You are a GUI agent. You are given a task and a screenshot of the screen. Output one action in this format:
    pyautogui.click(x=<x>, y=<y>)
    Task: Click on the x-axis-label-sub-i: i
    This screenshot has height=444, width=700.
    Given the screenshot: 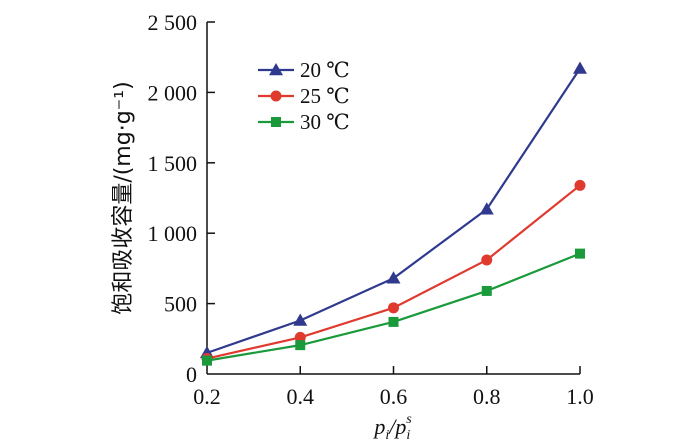 What is the action you would take?
    pyautogui.click(x=387, y=435)
    